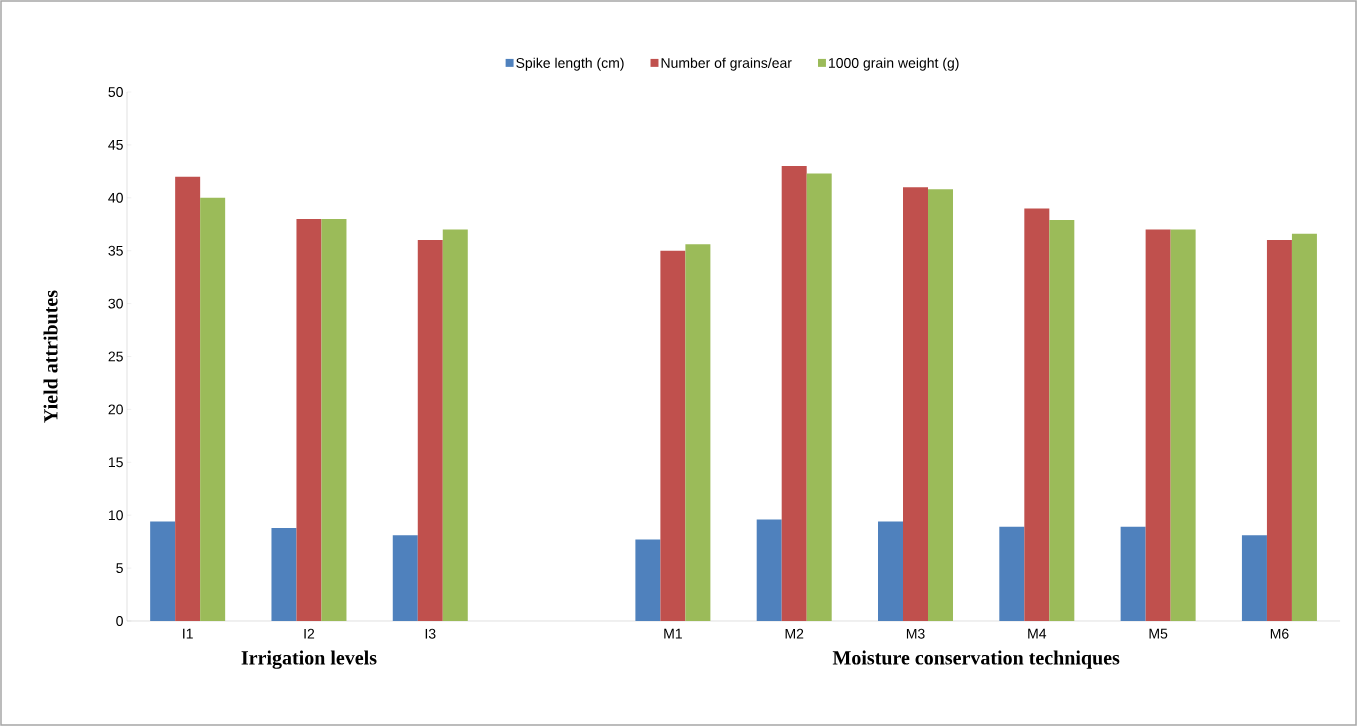  I want to click on x-tick-label: I3, so click(430, 633).